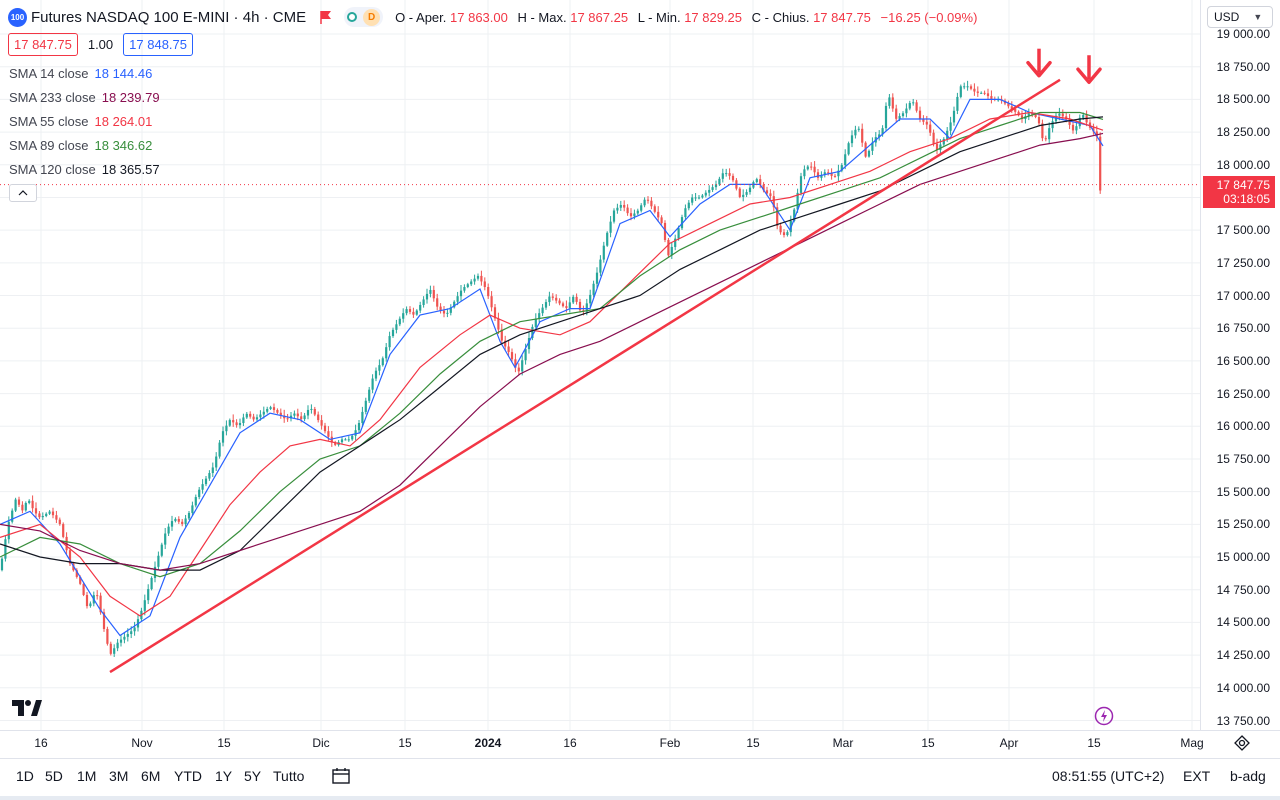  I want to click on back-adjust-toggle: b-adg, so click(1248, 776).